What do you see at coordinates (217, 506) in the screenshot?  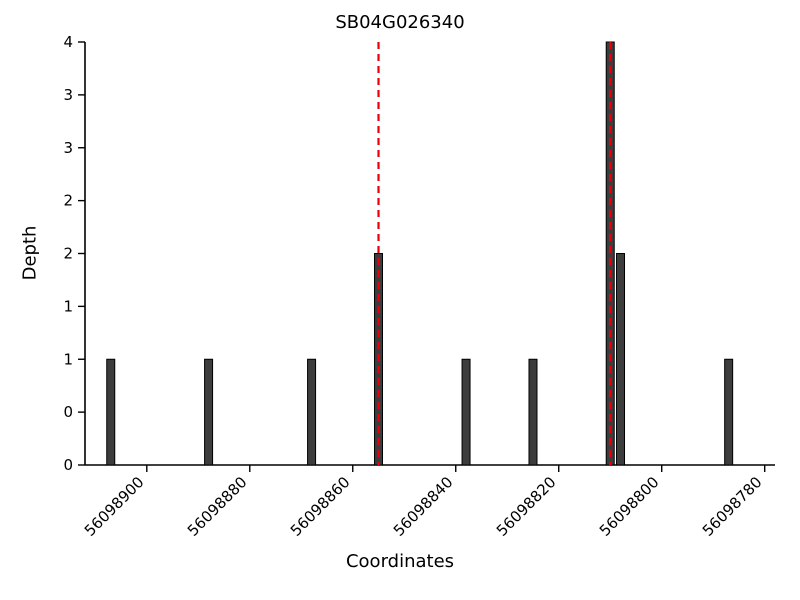 I see `x-tick-label: 56098880` at bounding box center [217, 506].